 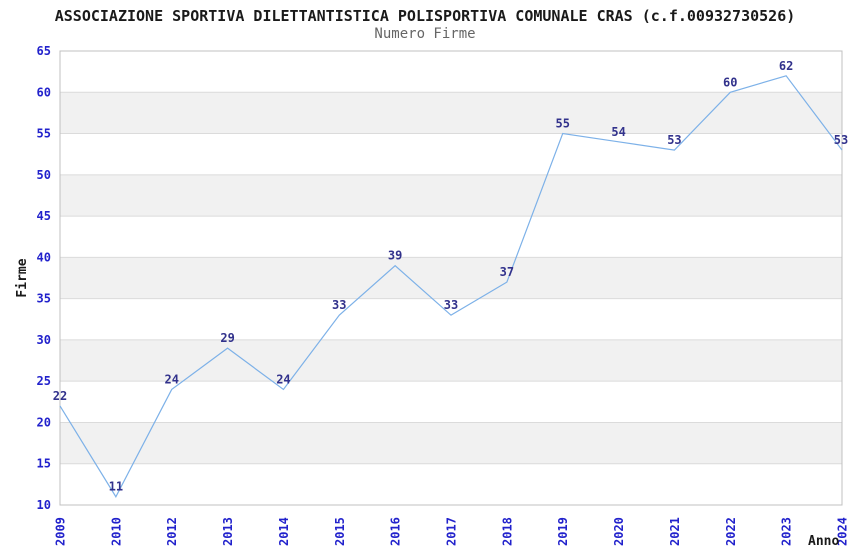 I want to click on y-tick-label: 60, so click(x=44, y=92).